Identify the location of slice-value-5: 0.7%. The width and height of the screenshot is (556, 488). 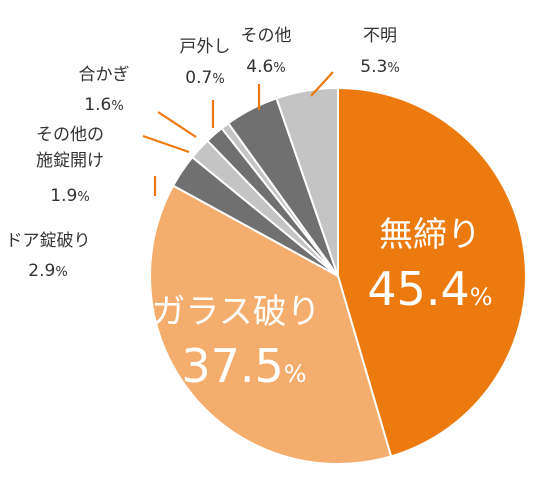
(204, 78).